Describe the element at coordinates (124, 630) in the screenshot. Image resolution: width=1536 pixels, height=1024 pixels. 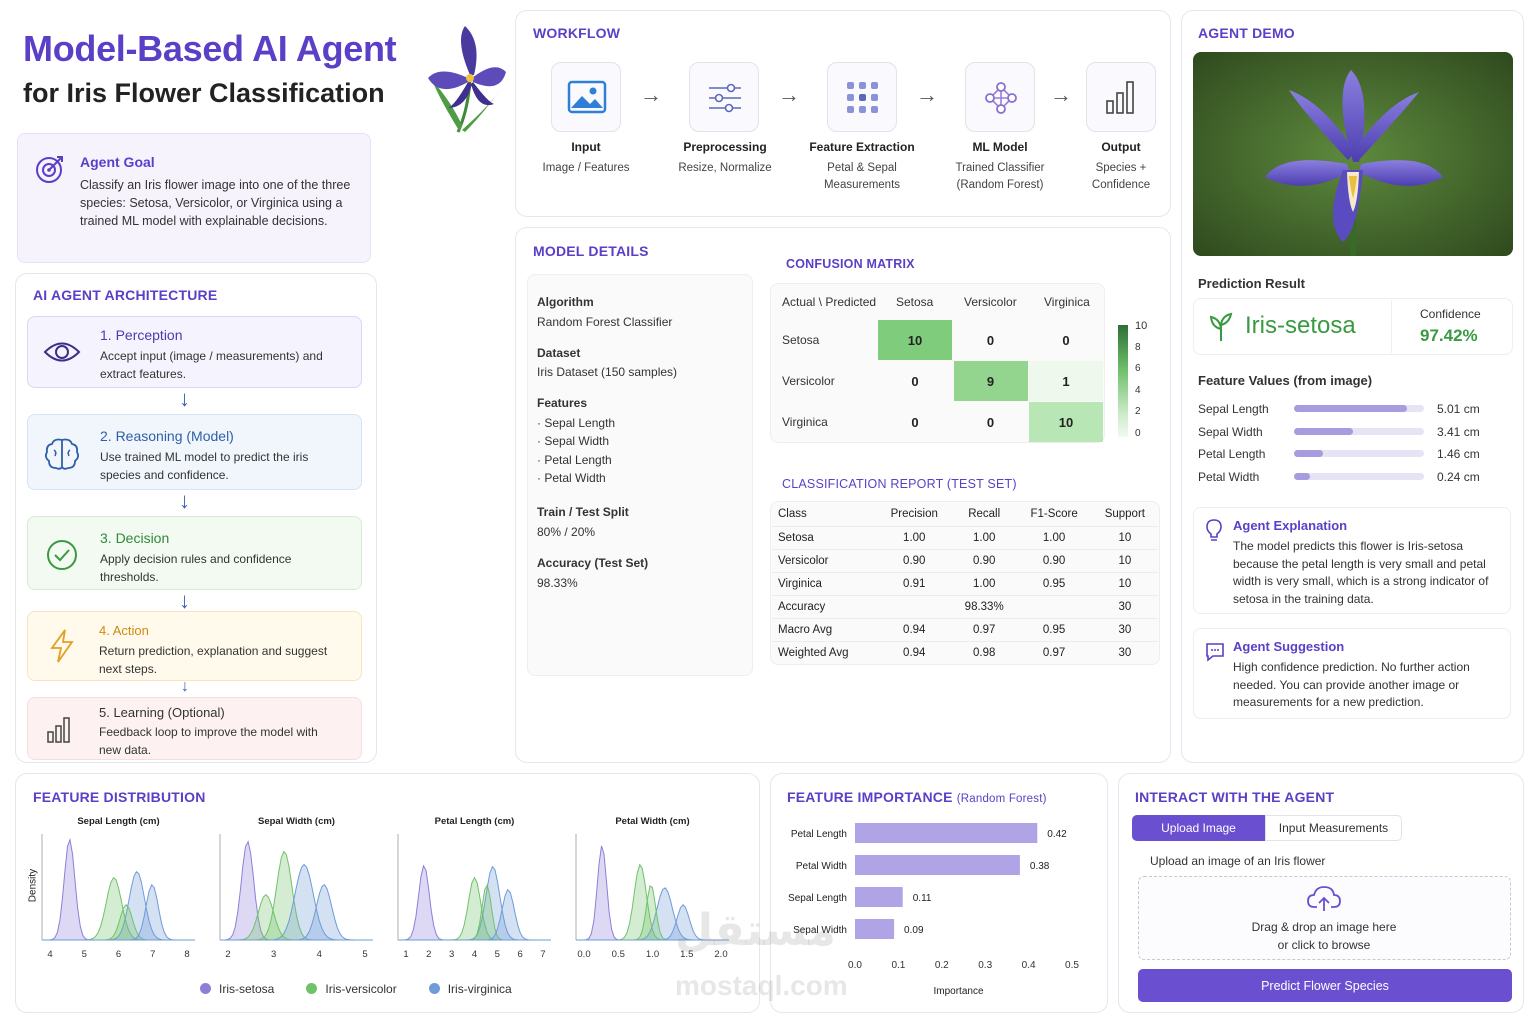
I see `arch-step-title: 4. Action` at that location.